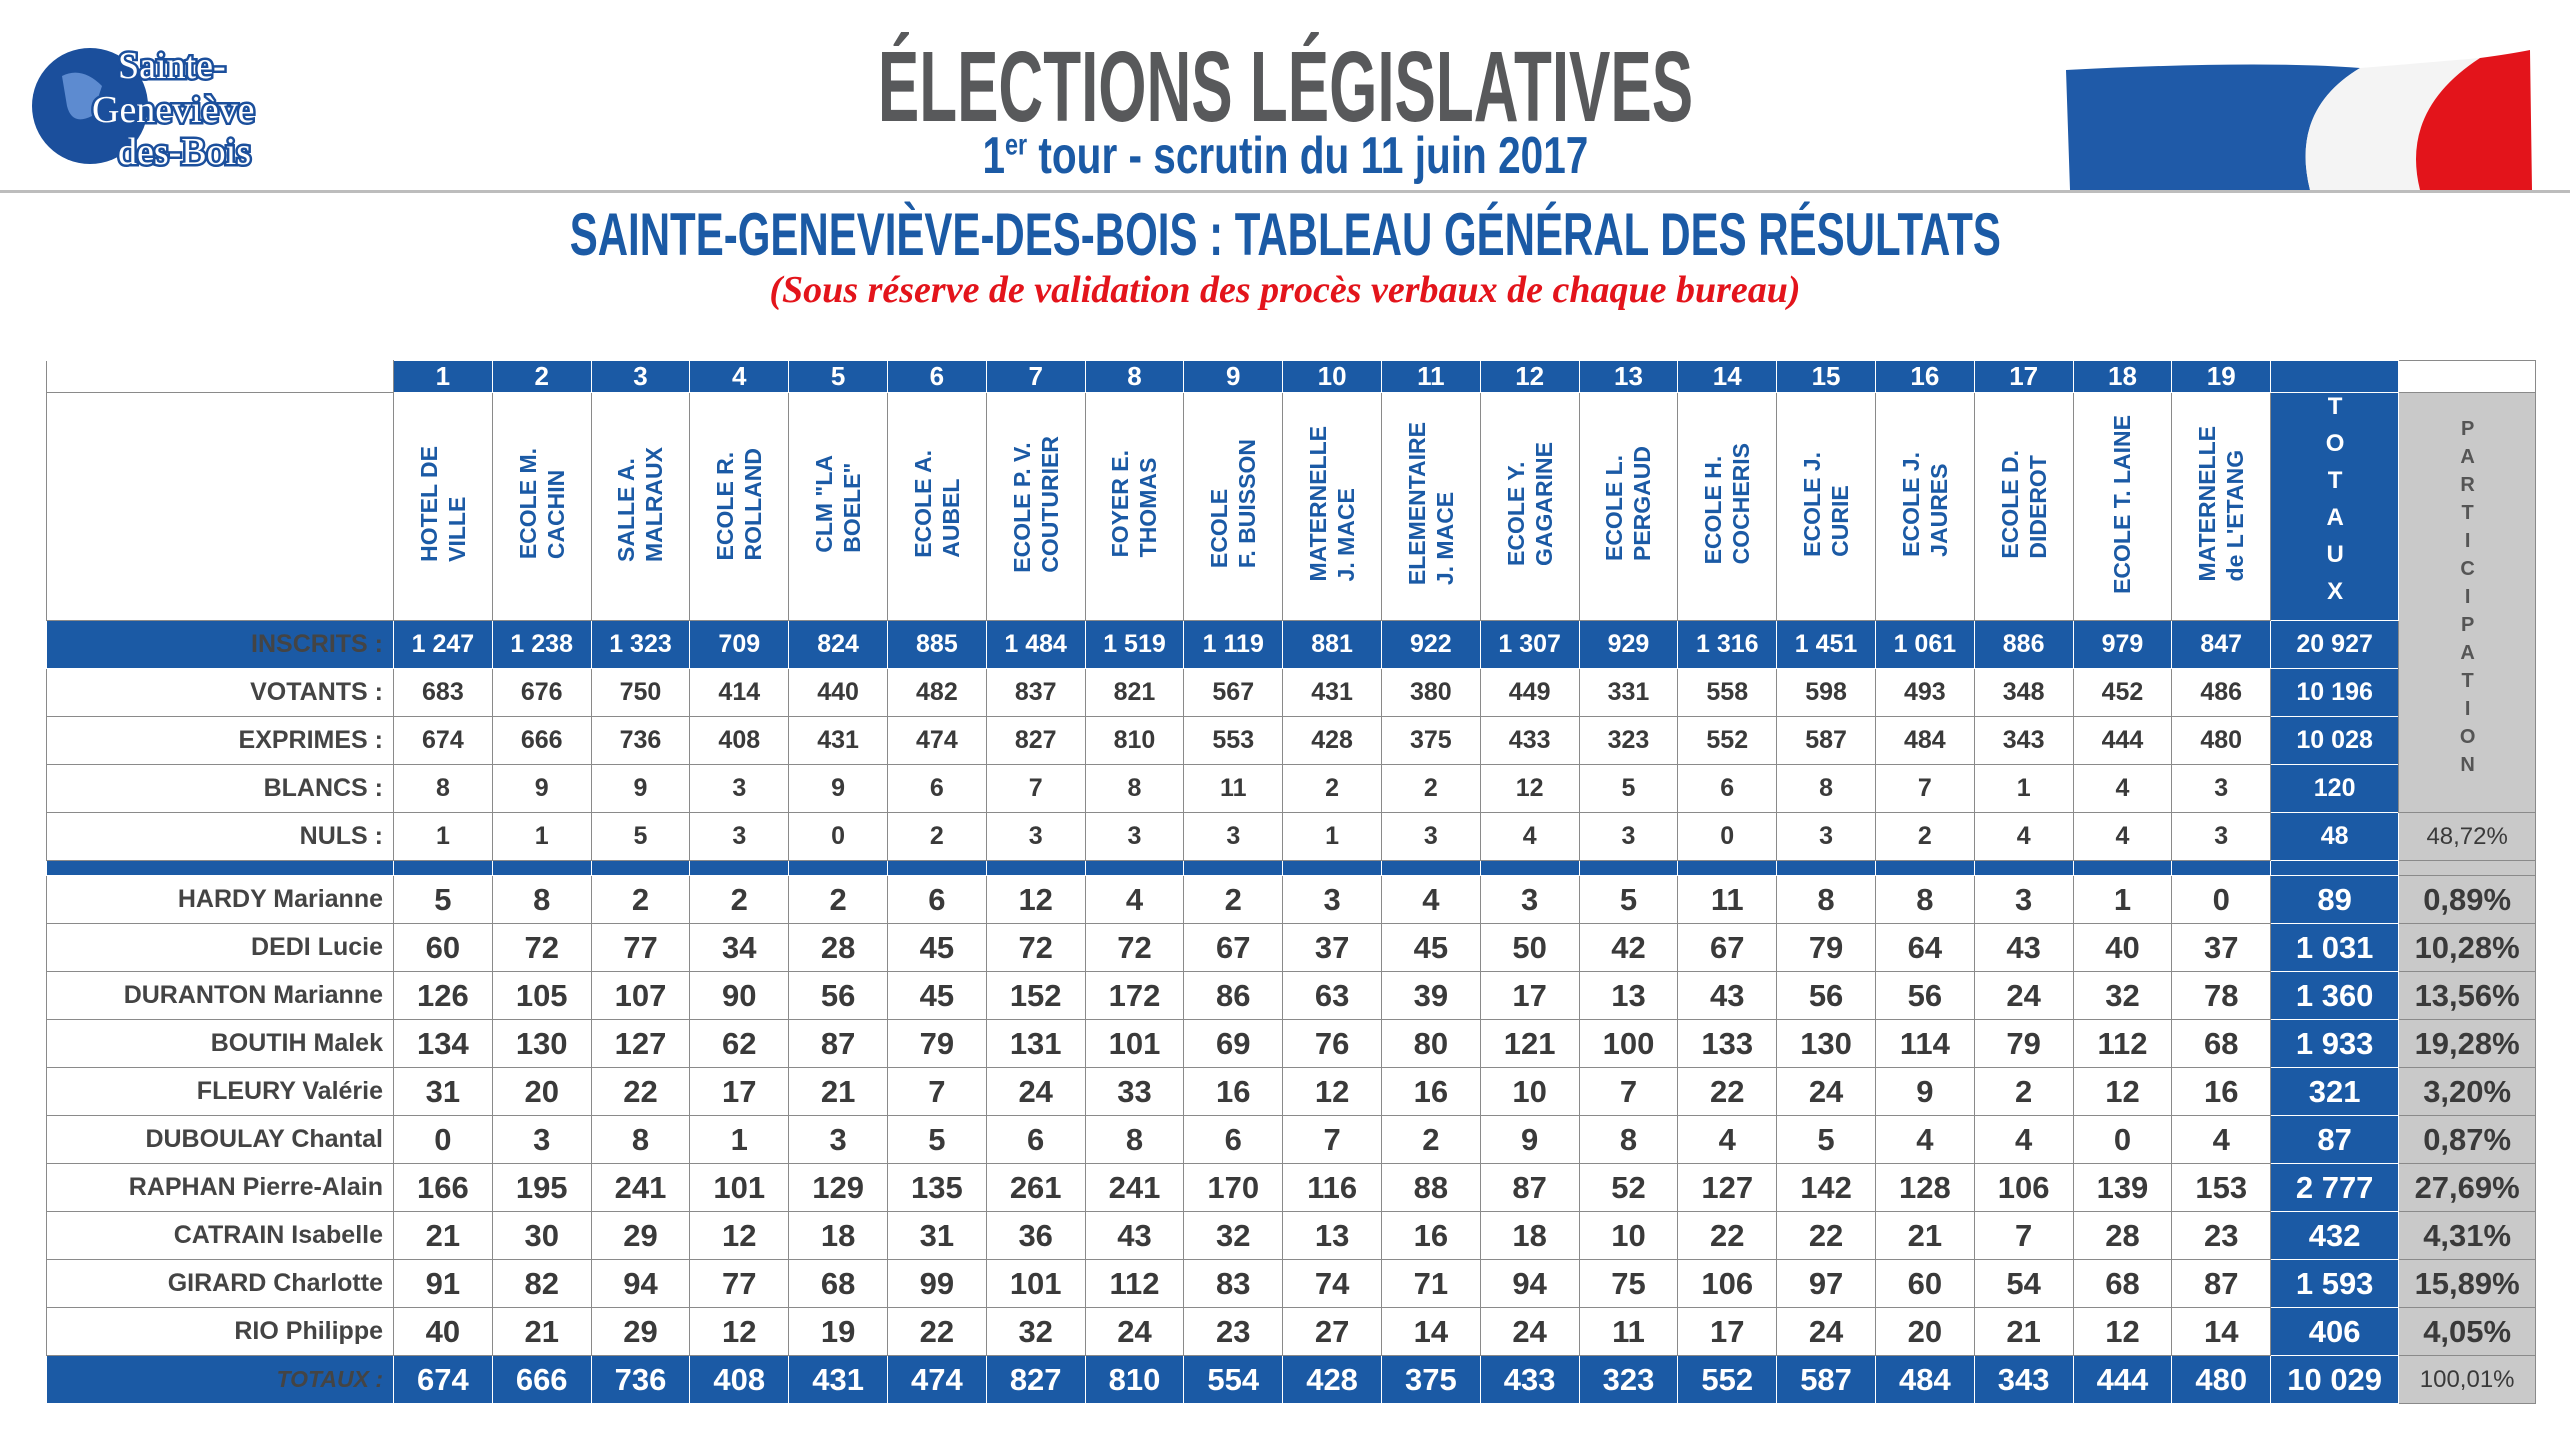 The width and height of the screenshot is (2570, 1446). Describe the element at coordinates (2221, 644) in the screenshot. I see `stat-value: 847` at that location.